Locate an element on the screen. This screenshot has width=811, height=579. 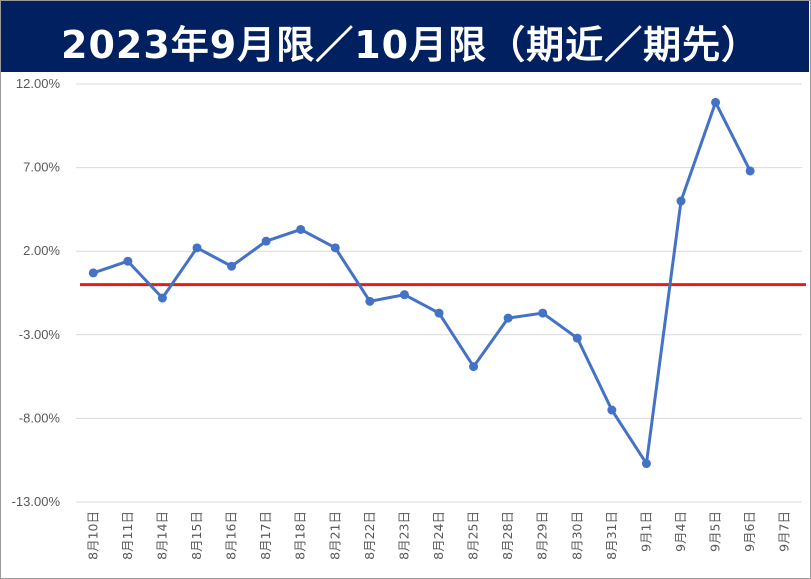
x-tick-label: 8月29日 is located at coordinates (542, 535).